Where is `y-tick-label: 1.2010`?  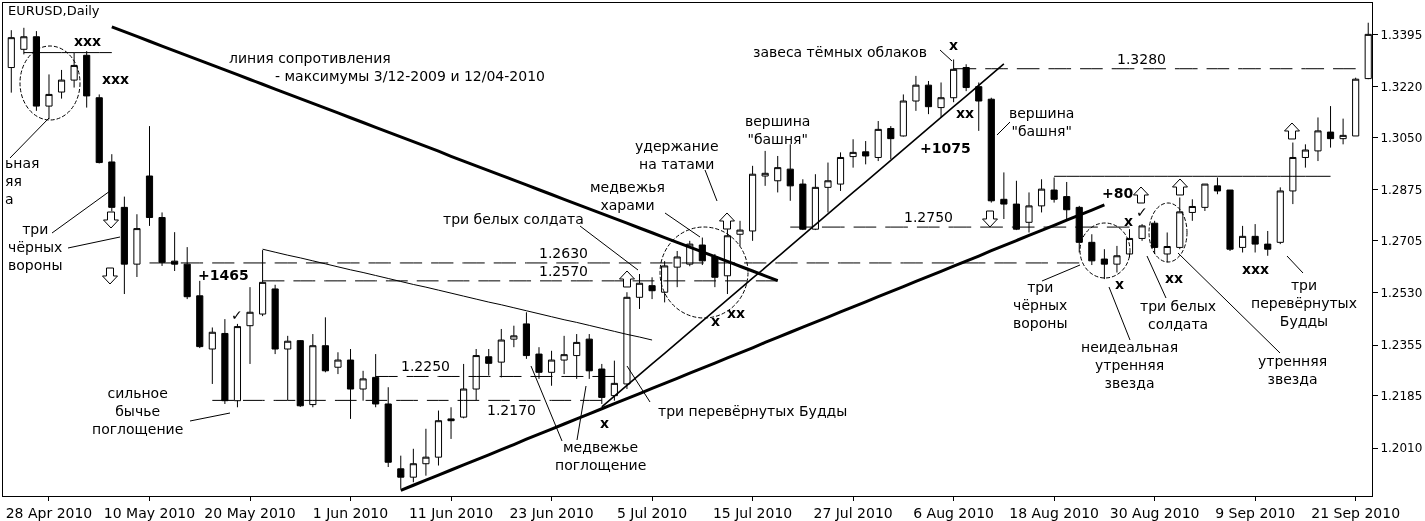
y-tick-label: 1.2010 is located at coordinates (1401, 448).